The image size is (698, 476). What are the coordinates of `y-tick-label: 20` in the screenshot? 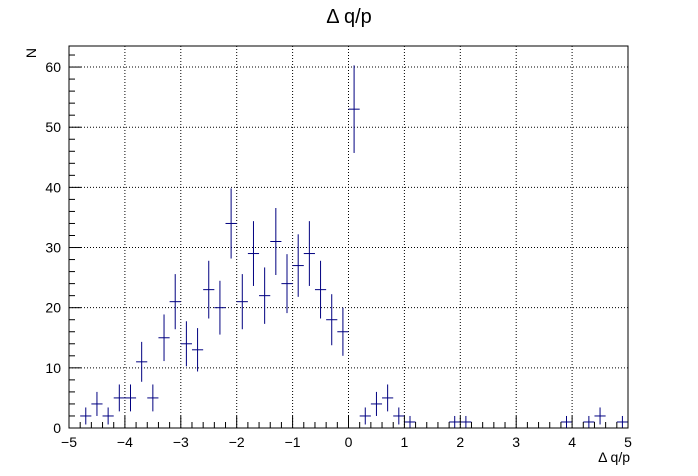 It's located at (53, 308).